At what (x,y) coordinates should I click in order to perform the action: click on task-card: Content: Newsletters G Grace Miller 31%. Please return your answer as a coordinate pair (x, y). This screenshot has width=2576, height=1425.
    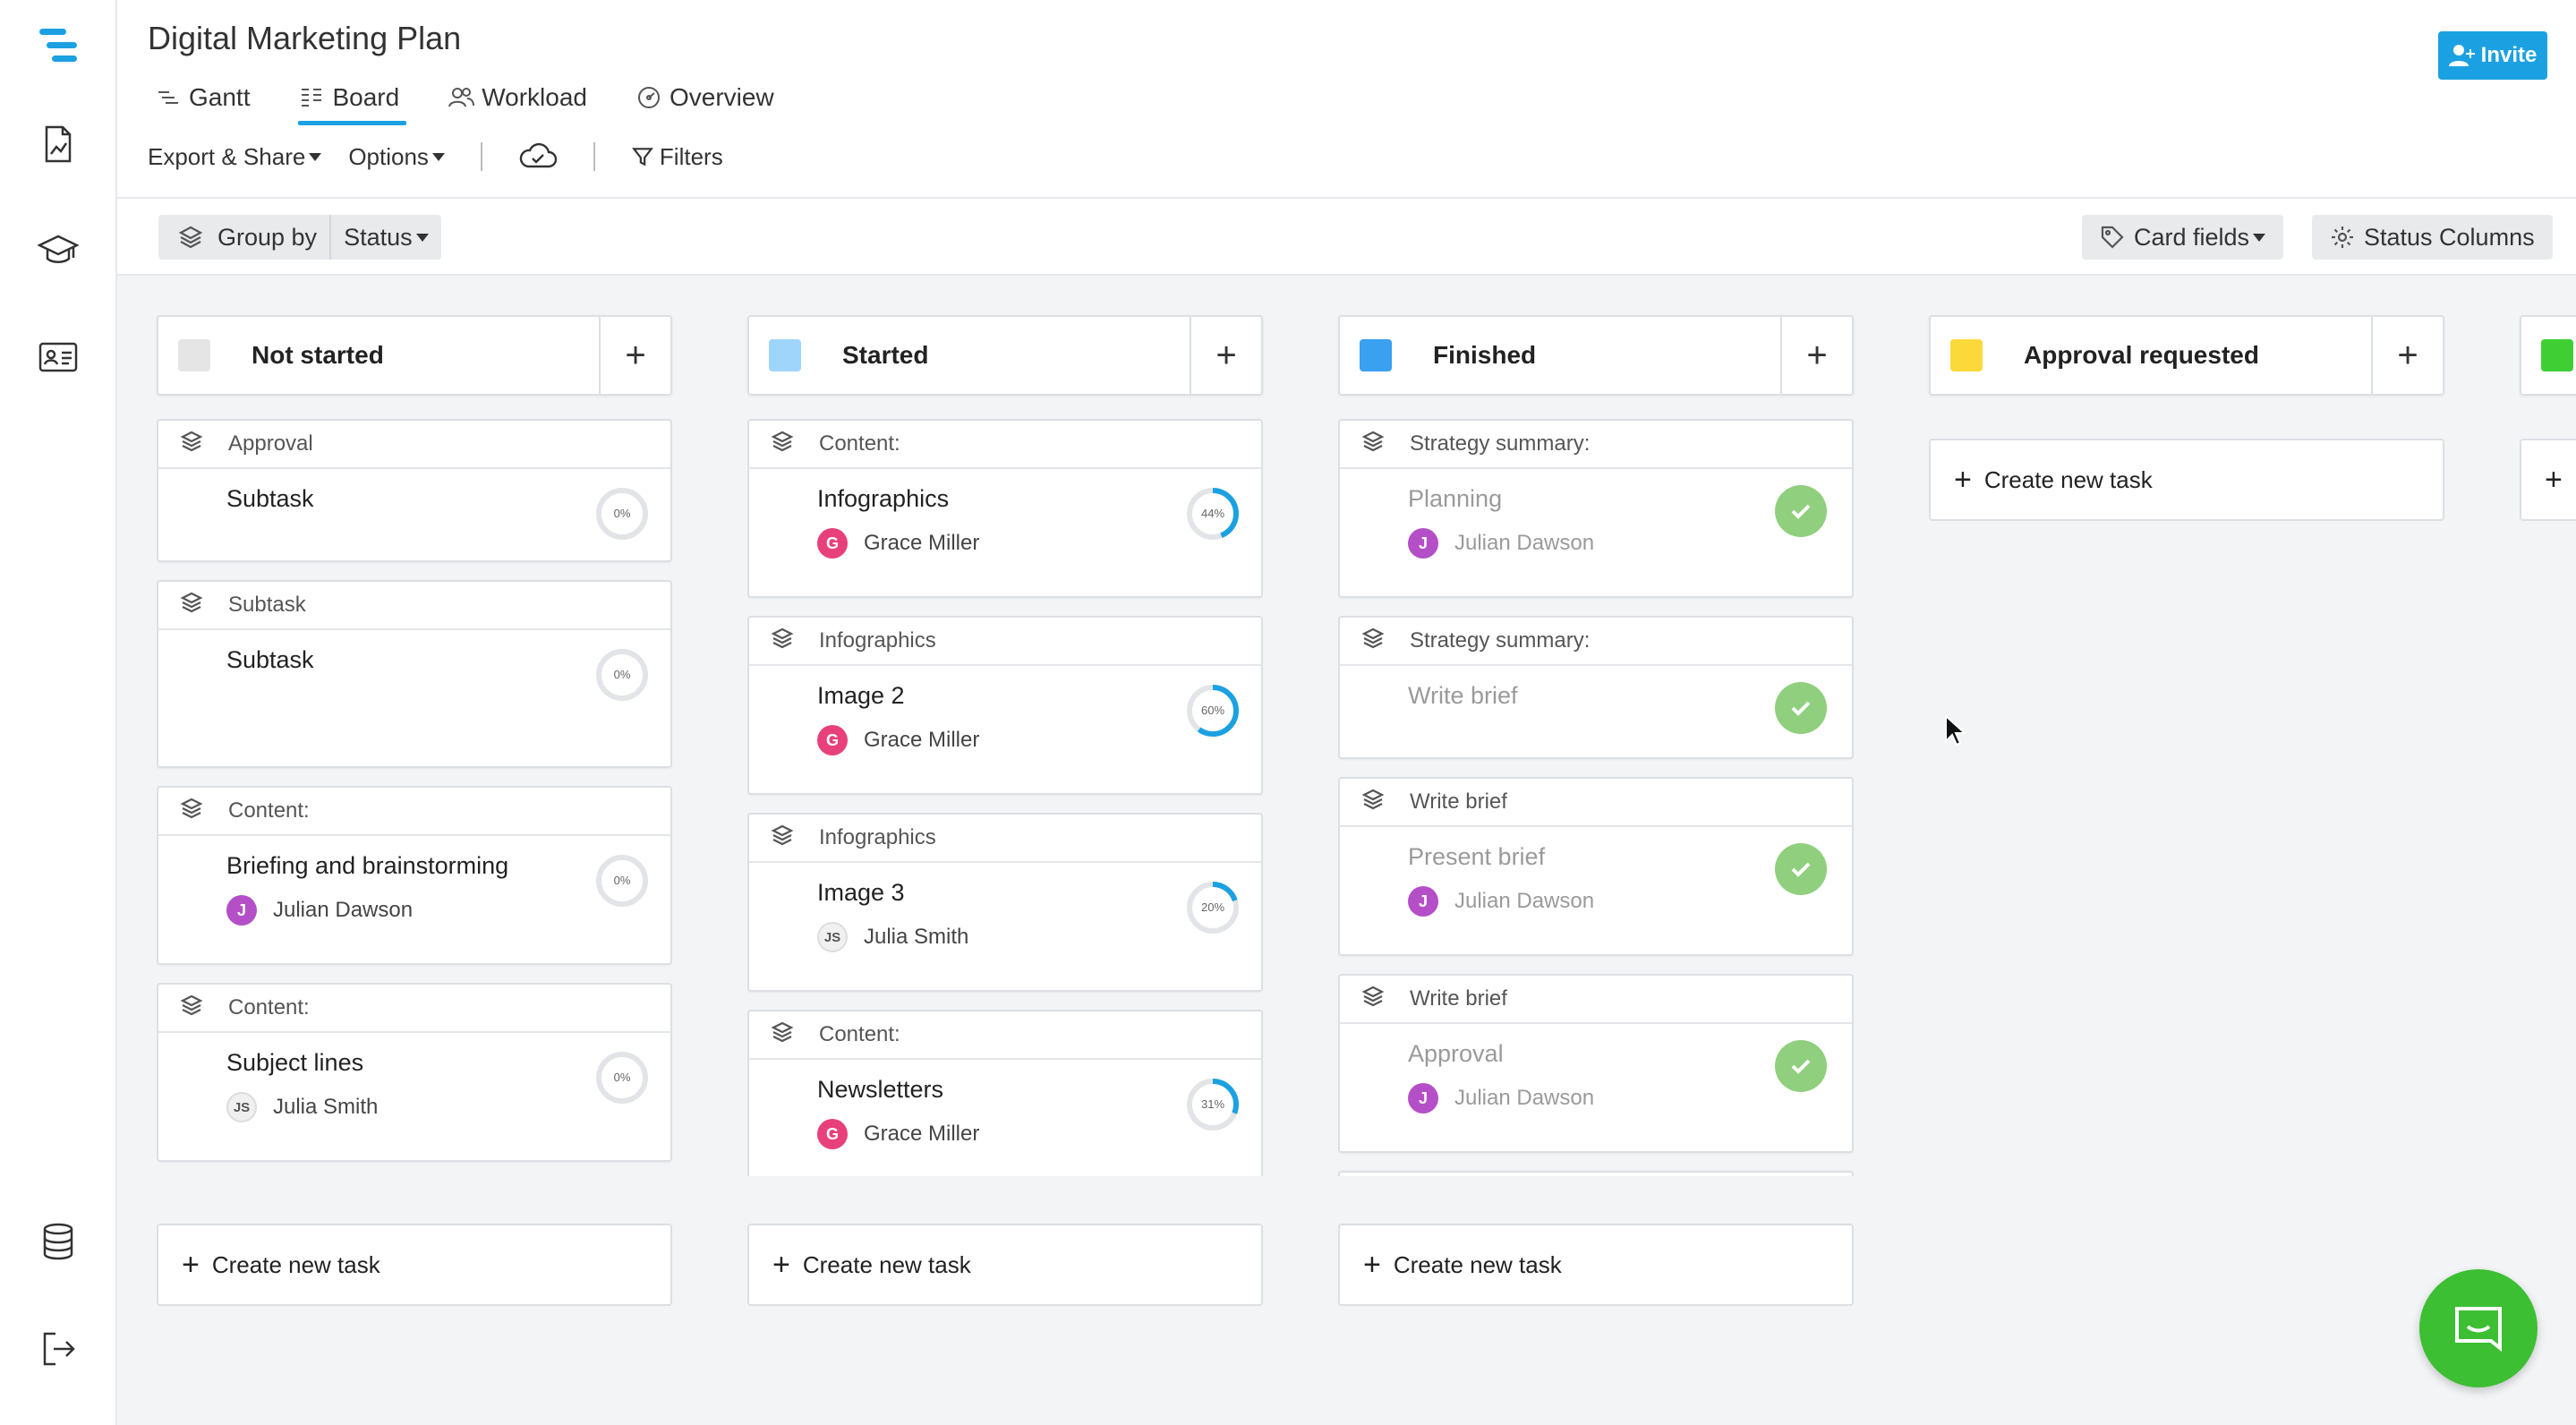
    Looking at the image, I should click on (1005, 1093).